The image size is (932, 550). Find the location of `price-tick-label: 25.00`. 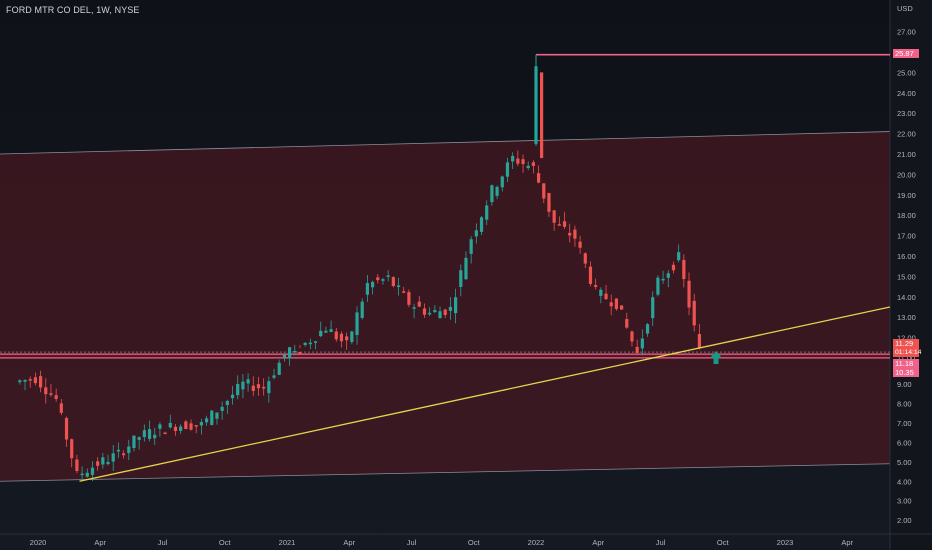

price-tick-label: 25.00 is located at coordinates (906, 72).